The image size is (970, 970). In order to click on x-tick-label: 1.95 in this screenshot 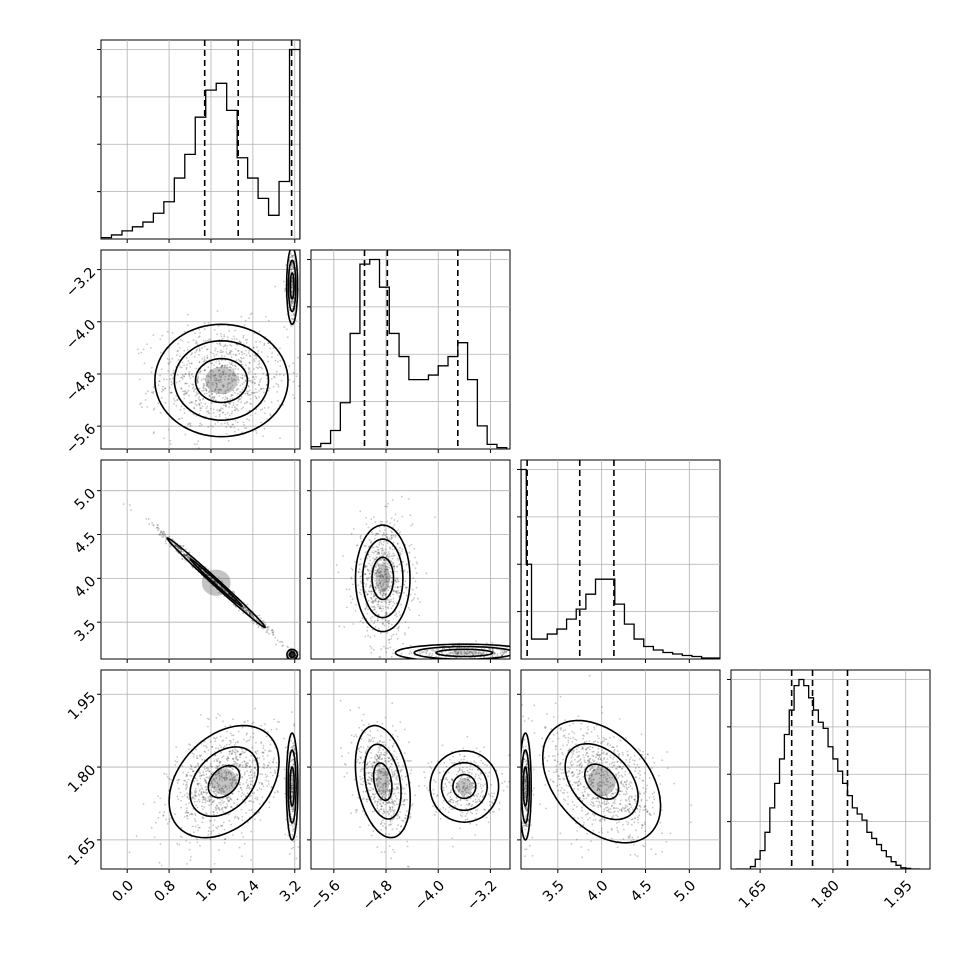, I will do `click(899, 895)`.